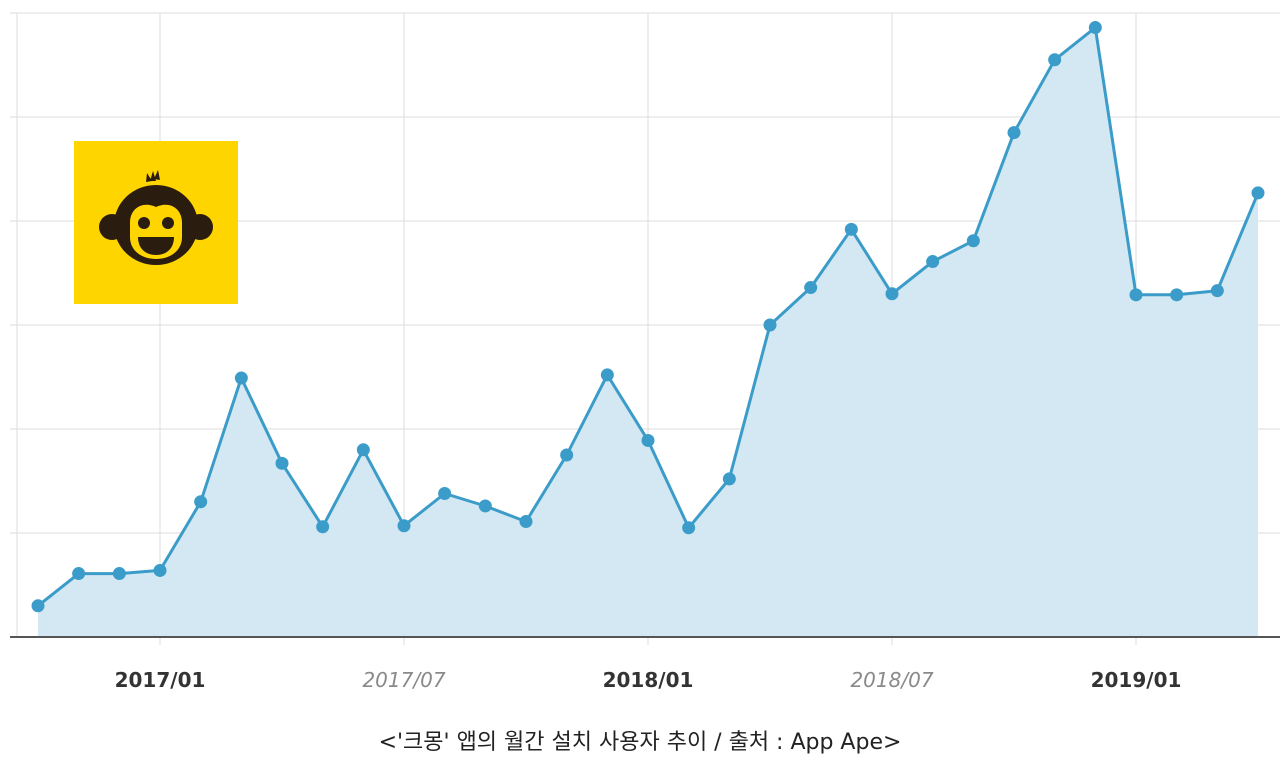 Image resolution: width=1280 pixels, height=768 pixels. Describe the element at coordinates (160, 680) in the screenshot. I see `x-tick-label: 2017/01` at that location.